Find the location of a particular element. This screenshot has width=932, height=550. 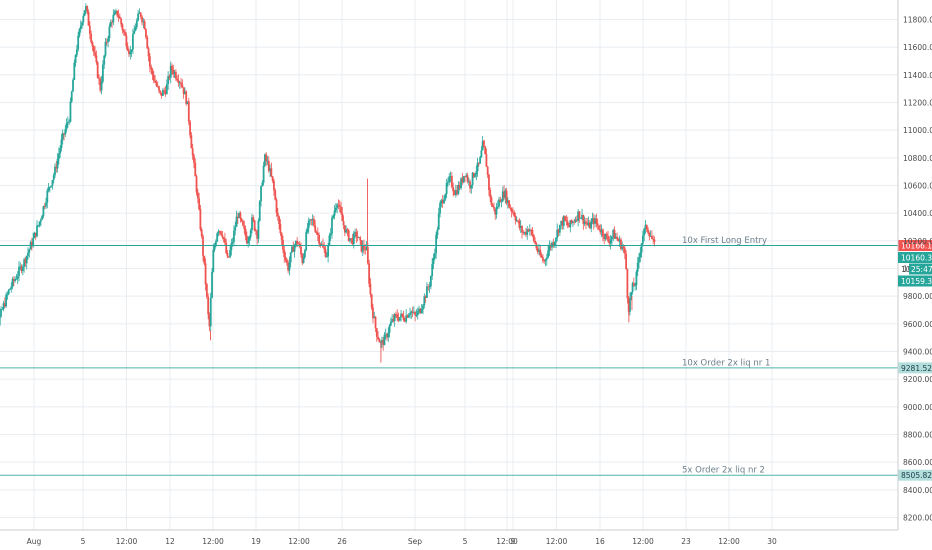

x-tick-label: 5 is located at coordinates (83, 541).